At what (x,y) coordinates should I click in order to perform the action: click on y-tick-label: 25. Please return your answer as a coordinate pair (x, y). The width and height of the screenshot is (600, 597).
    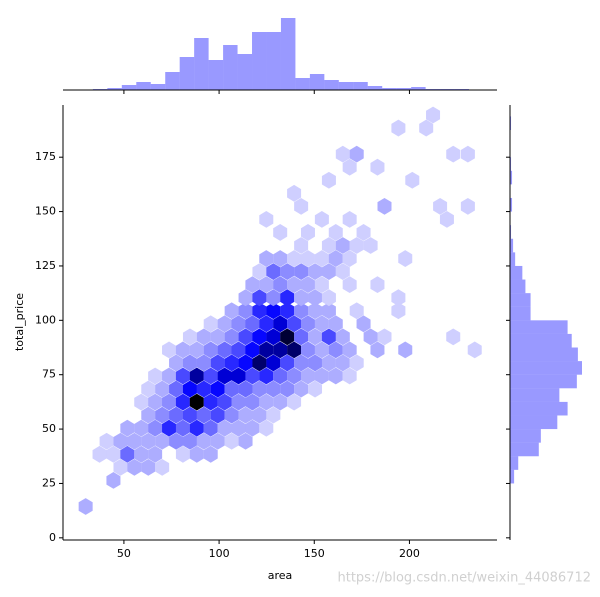
    Looking at the image, I should click on (49, 482).